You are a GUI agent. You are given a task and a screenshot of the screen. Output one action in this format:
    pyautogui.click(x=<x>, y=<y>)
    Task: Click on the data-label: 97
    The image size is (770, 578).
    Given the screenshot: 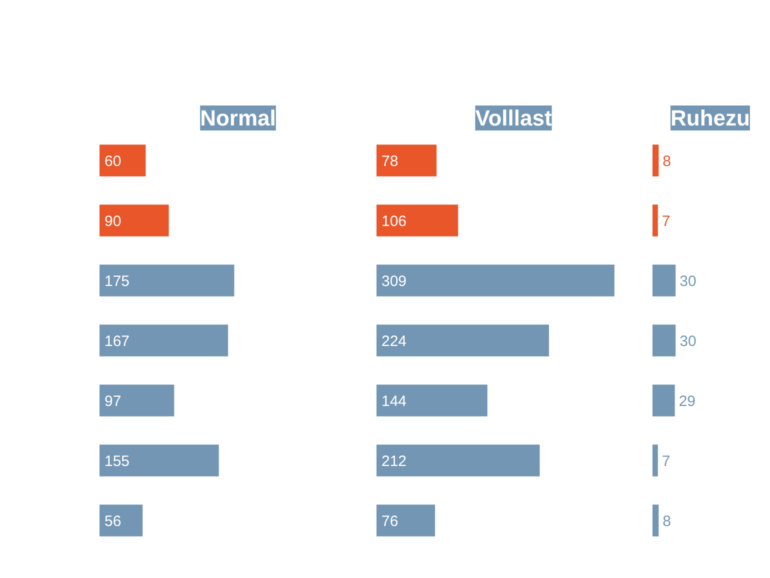 What is the action you would take?
    pyautogui.click(x=113, y=401)
    